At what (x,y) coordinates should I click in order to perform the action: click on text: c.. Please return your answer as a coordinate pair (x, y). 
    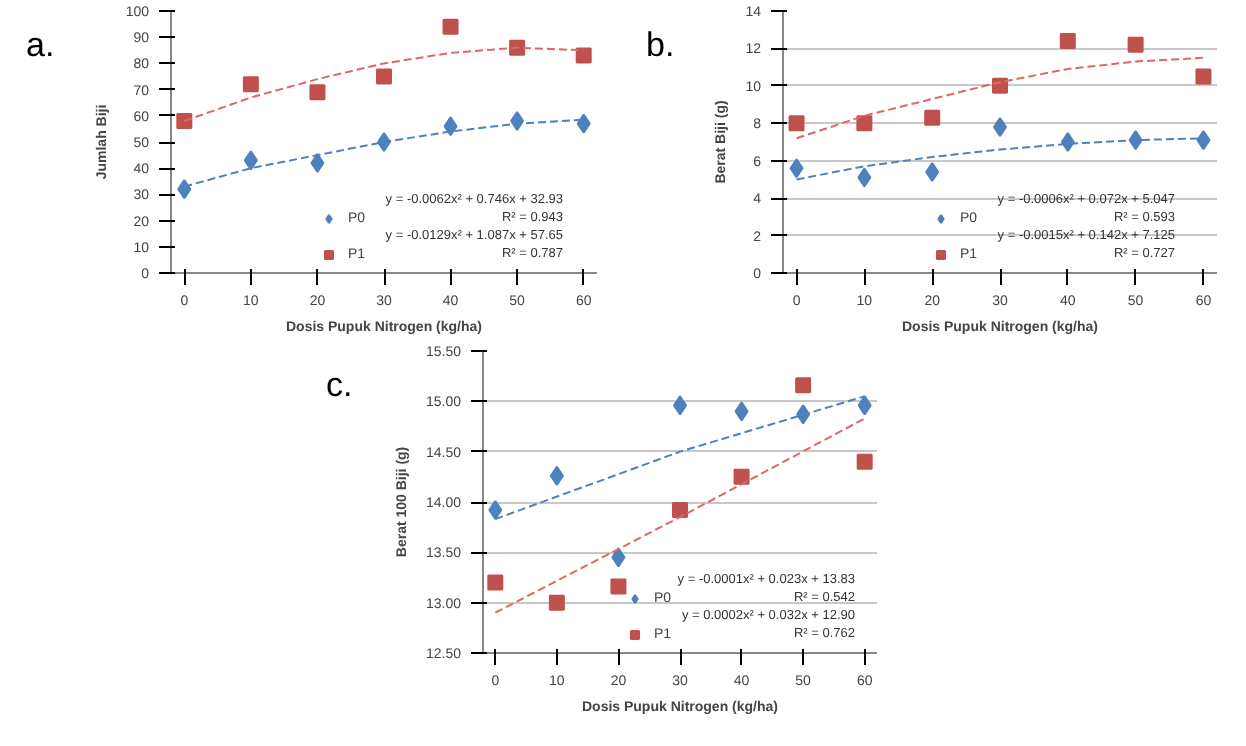
    Looking at the image, I should click on (339, 386).